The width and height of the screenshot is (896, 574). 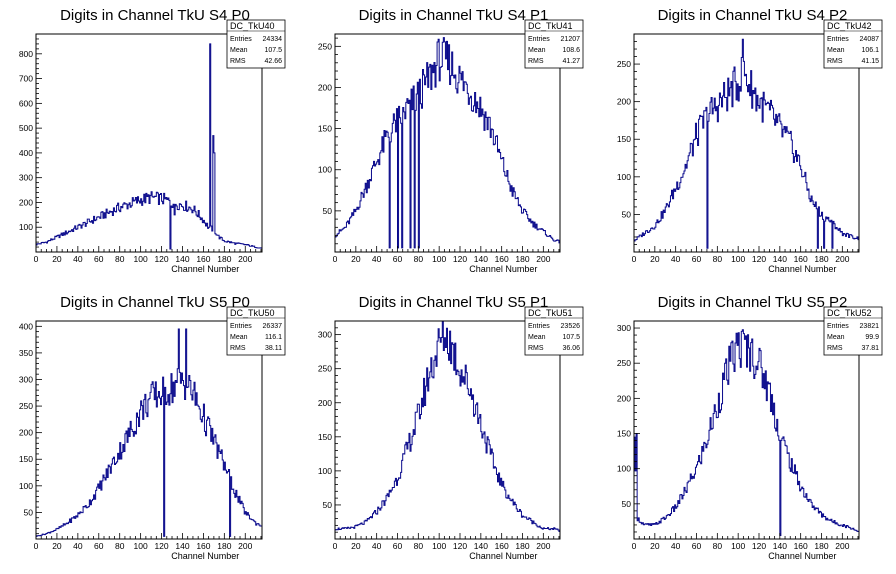 What do you see at coordinates (252, 313) in the screenshot?
I see `stats-name: DC_TkU50` at bounding box center [252, 313].